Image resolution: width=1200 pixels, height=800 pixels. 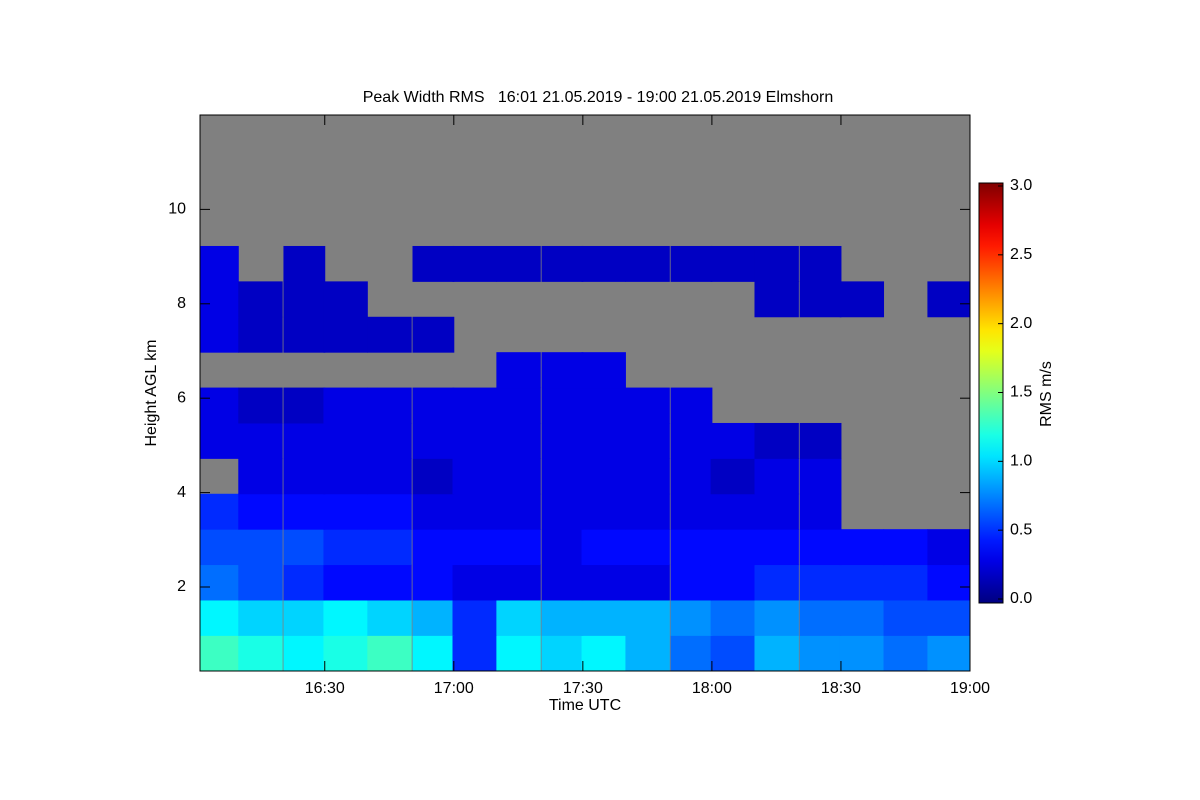 I want to click on y-tick-label: 8, so click(x=181, y=303).